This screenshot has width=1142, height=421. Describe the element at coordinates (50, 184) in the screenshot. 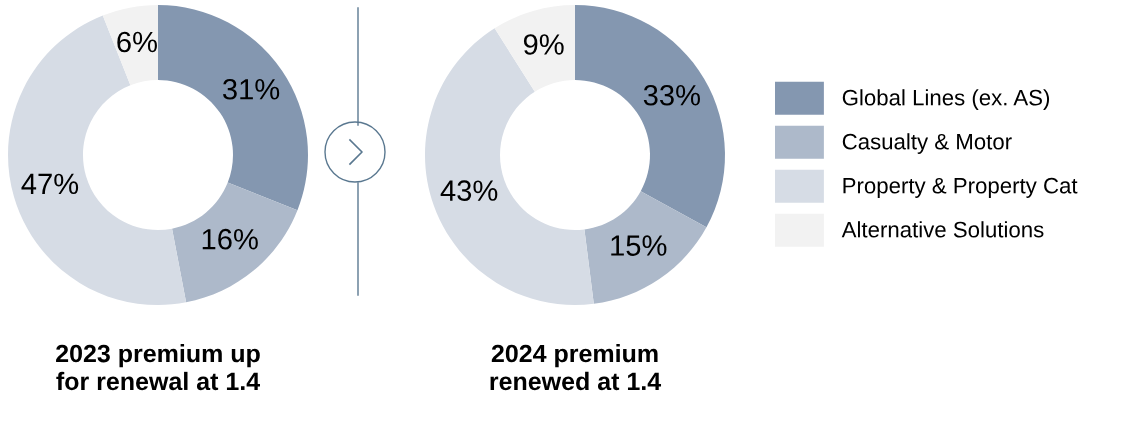

I see `data-label: 47%` at that location.